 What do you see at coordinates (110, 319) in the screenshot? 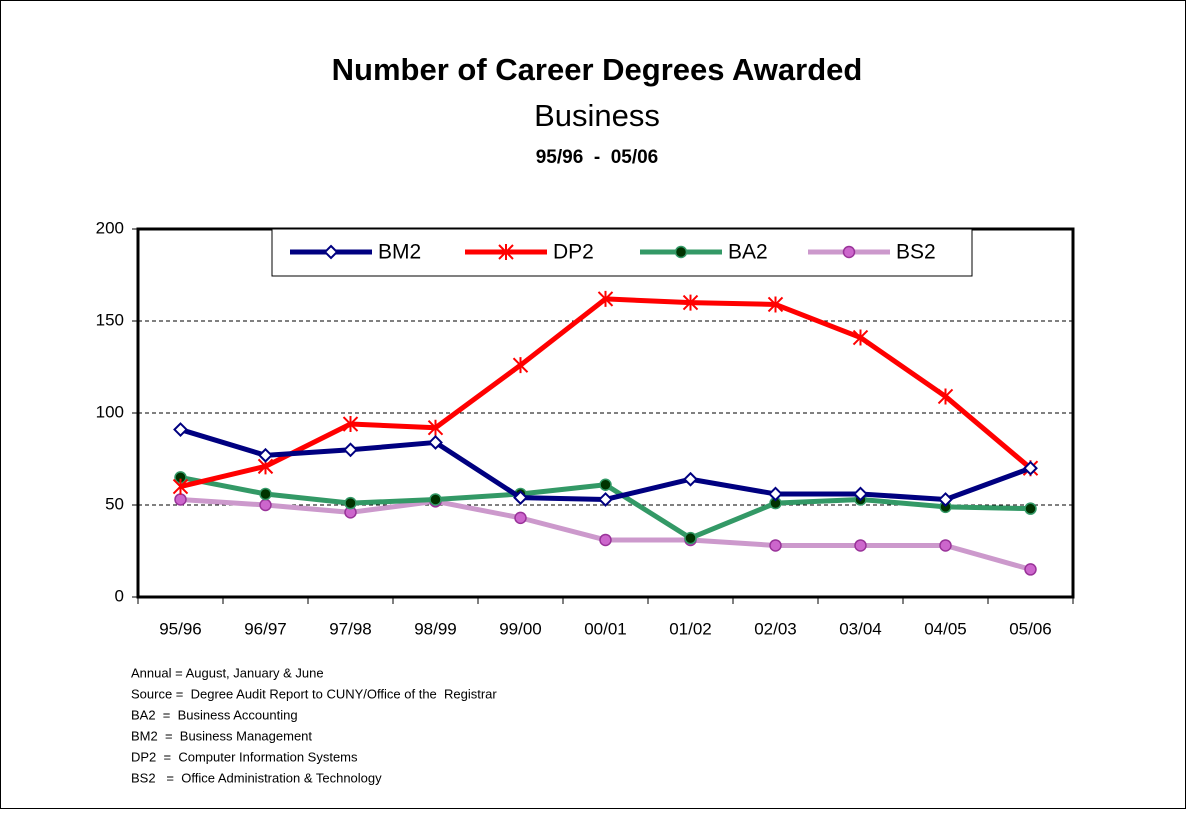
I see `y-tick-label: 150` at bounding box center [110, 319].